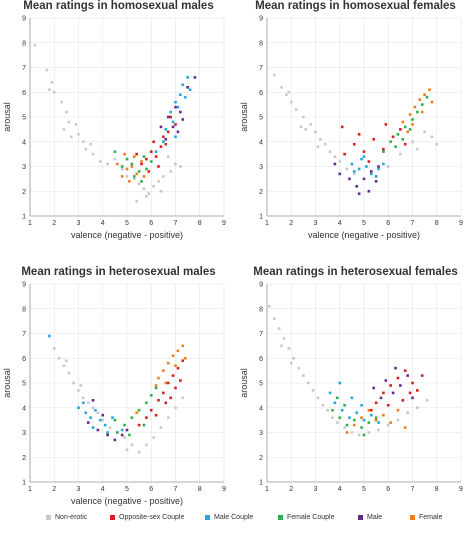  I want to click on x-tick-label: 1, so click(30, 489).